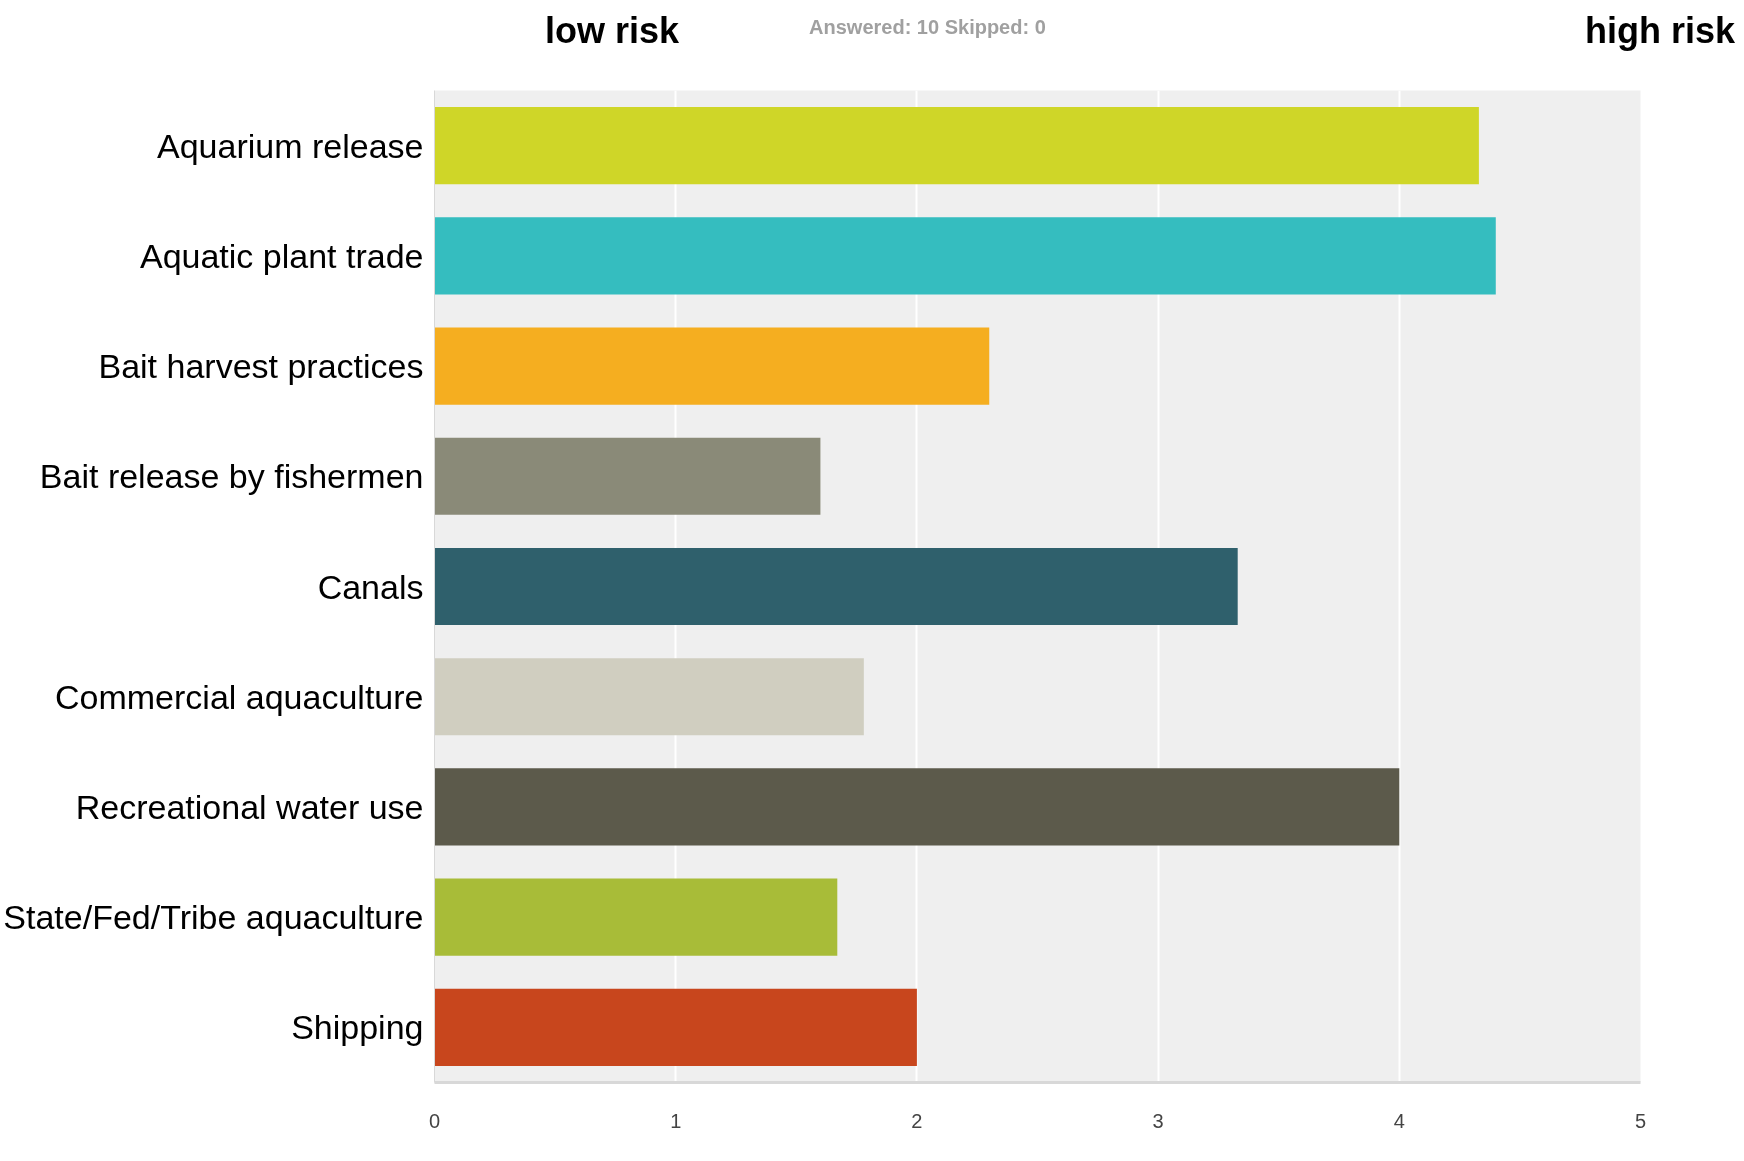  I want to click on x-tick-label: 0, so click(434, 1120).